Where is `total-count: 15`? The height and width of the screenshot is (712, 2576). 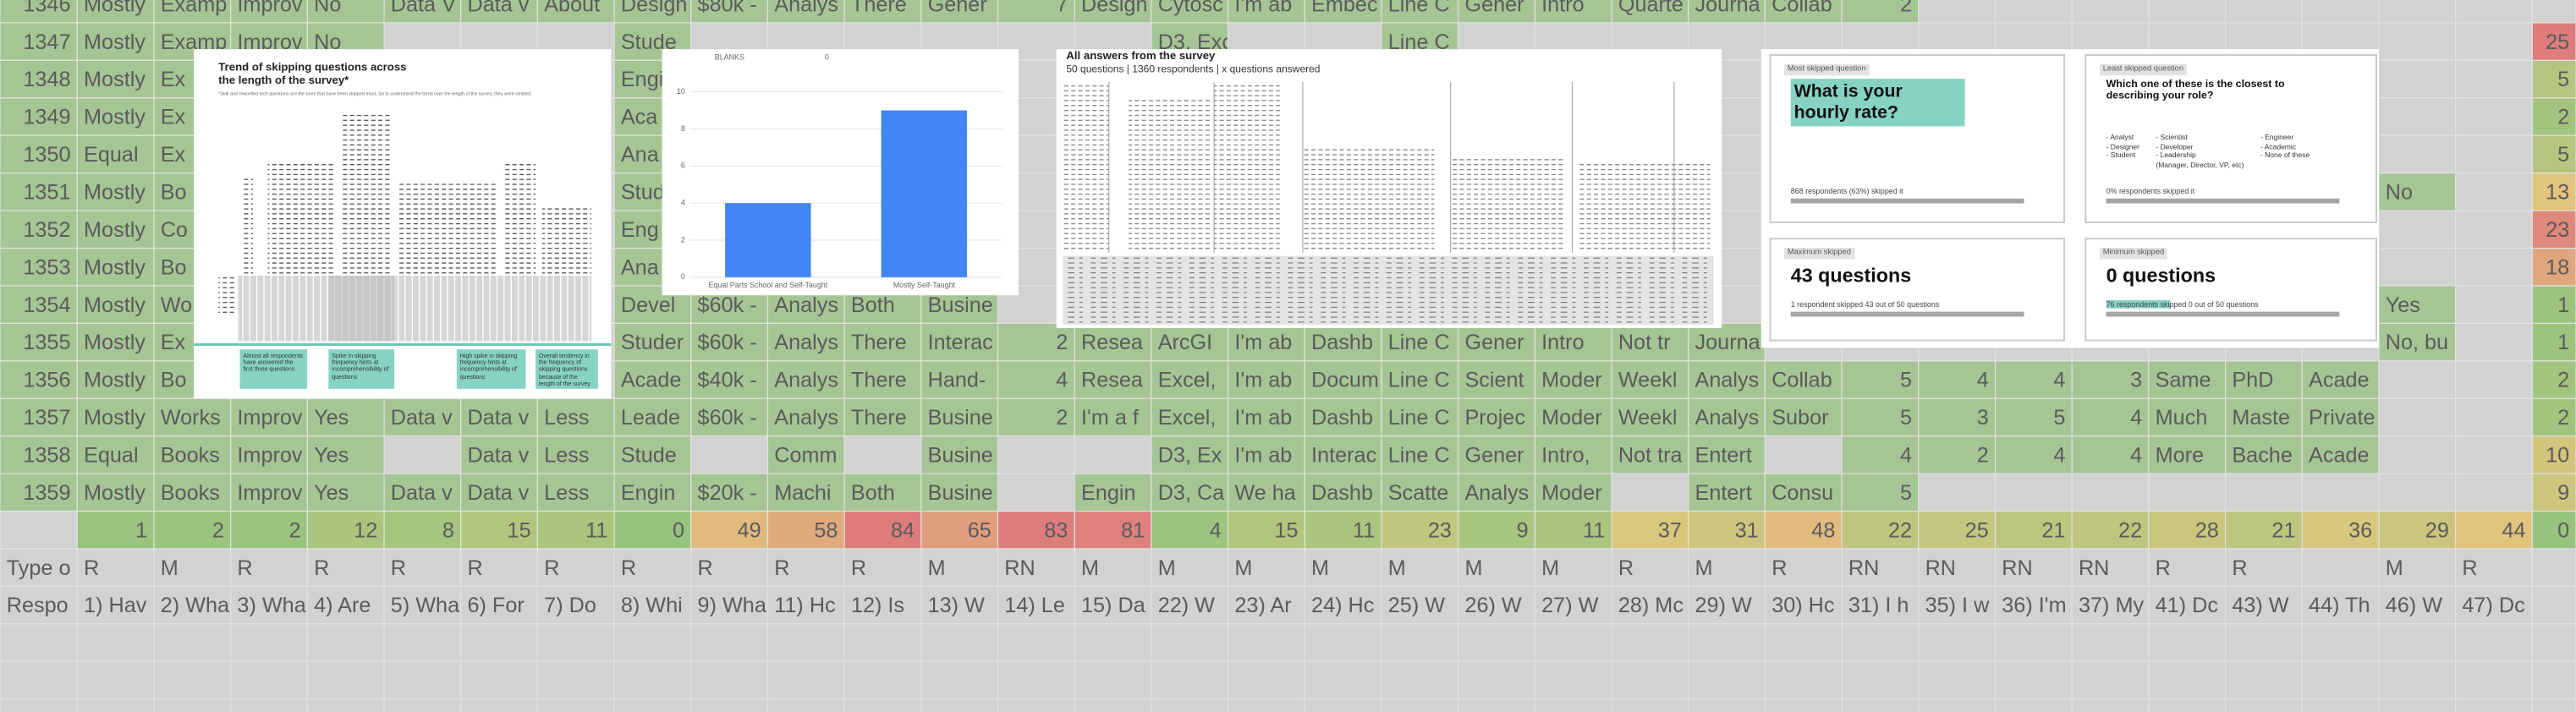 total-count: 15 is located at coordinates (1286, 530).